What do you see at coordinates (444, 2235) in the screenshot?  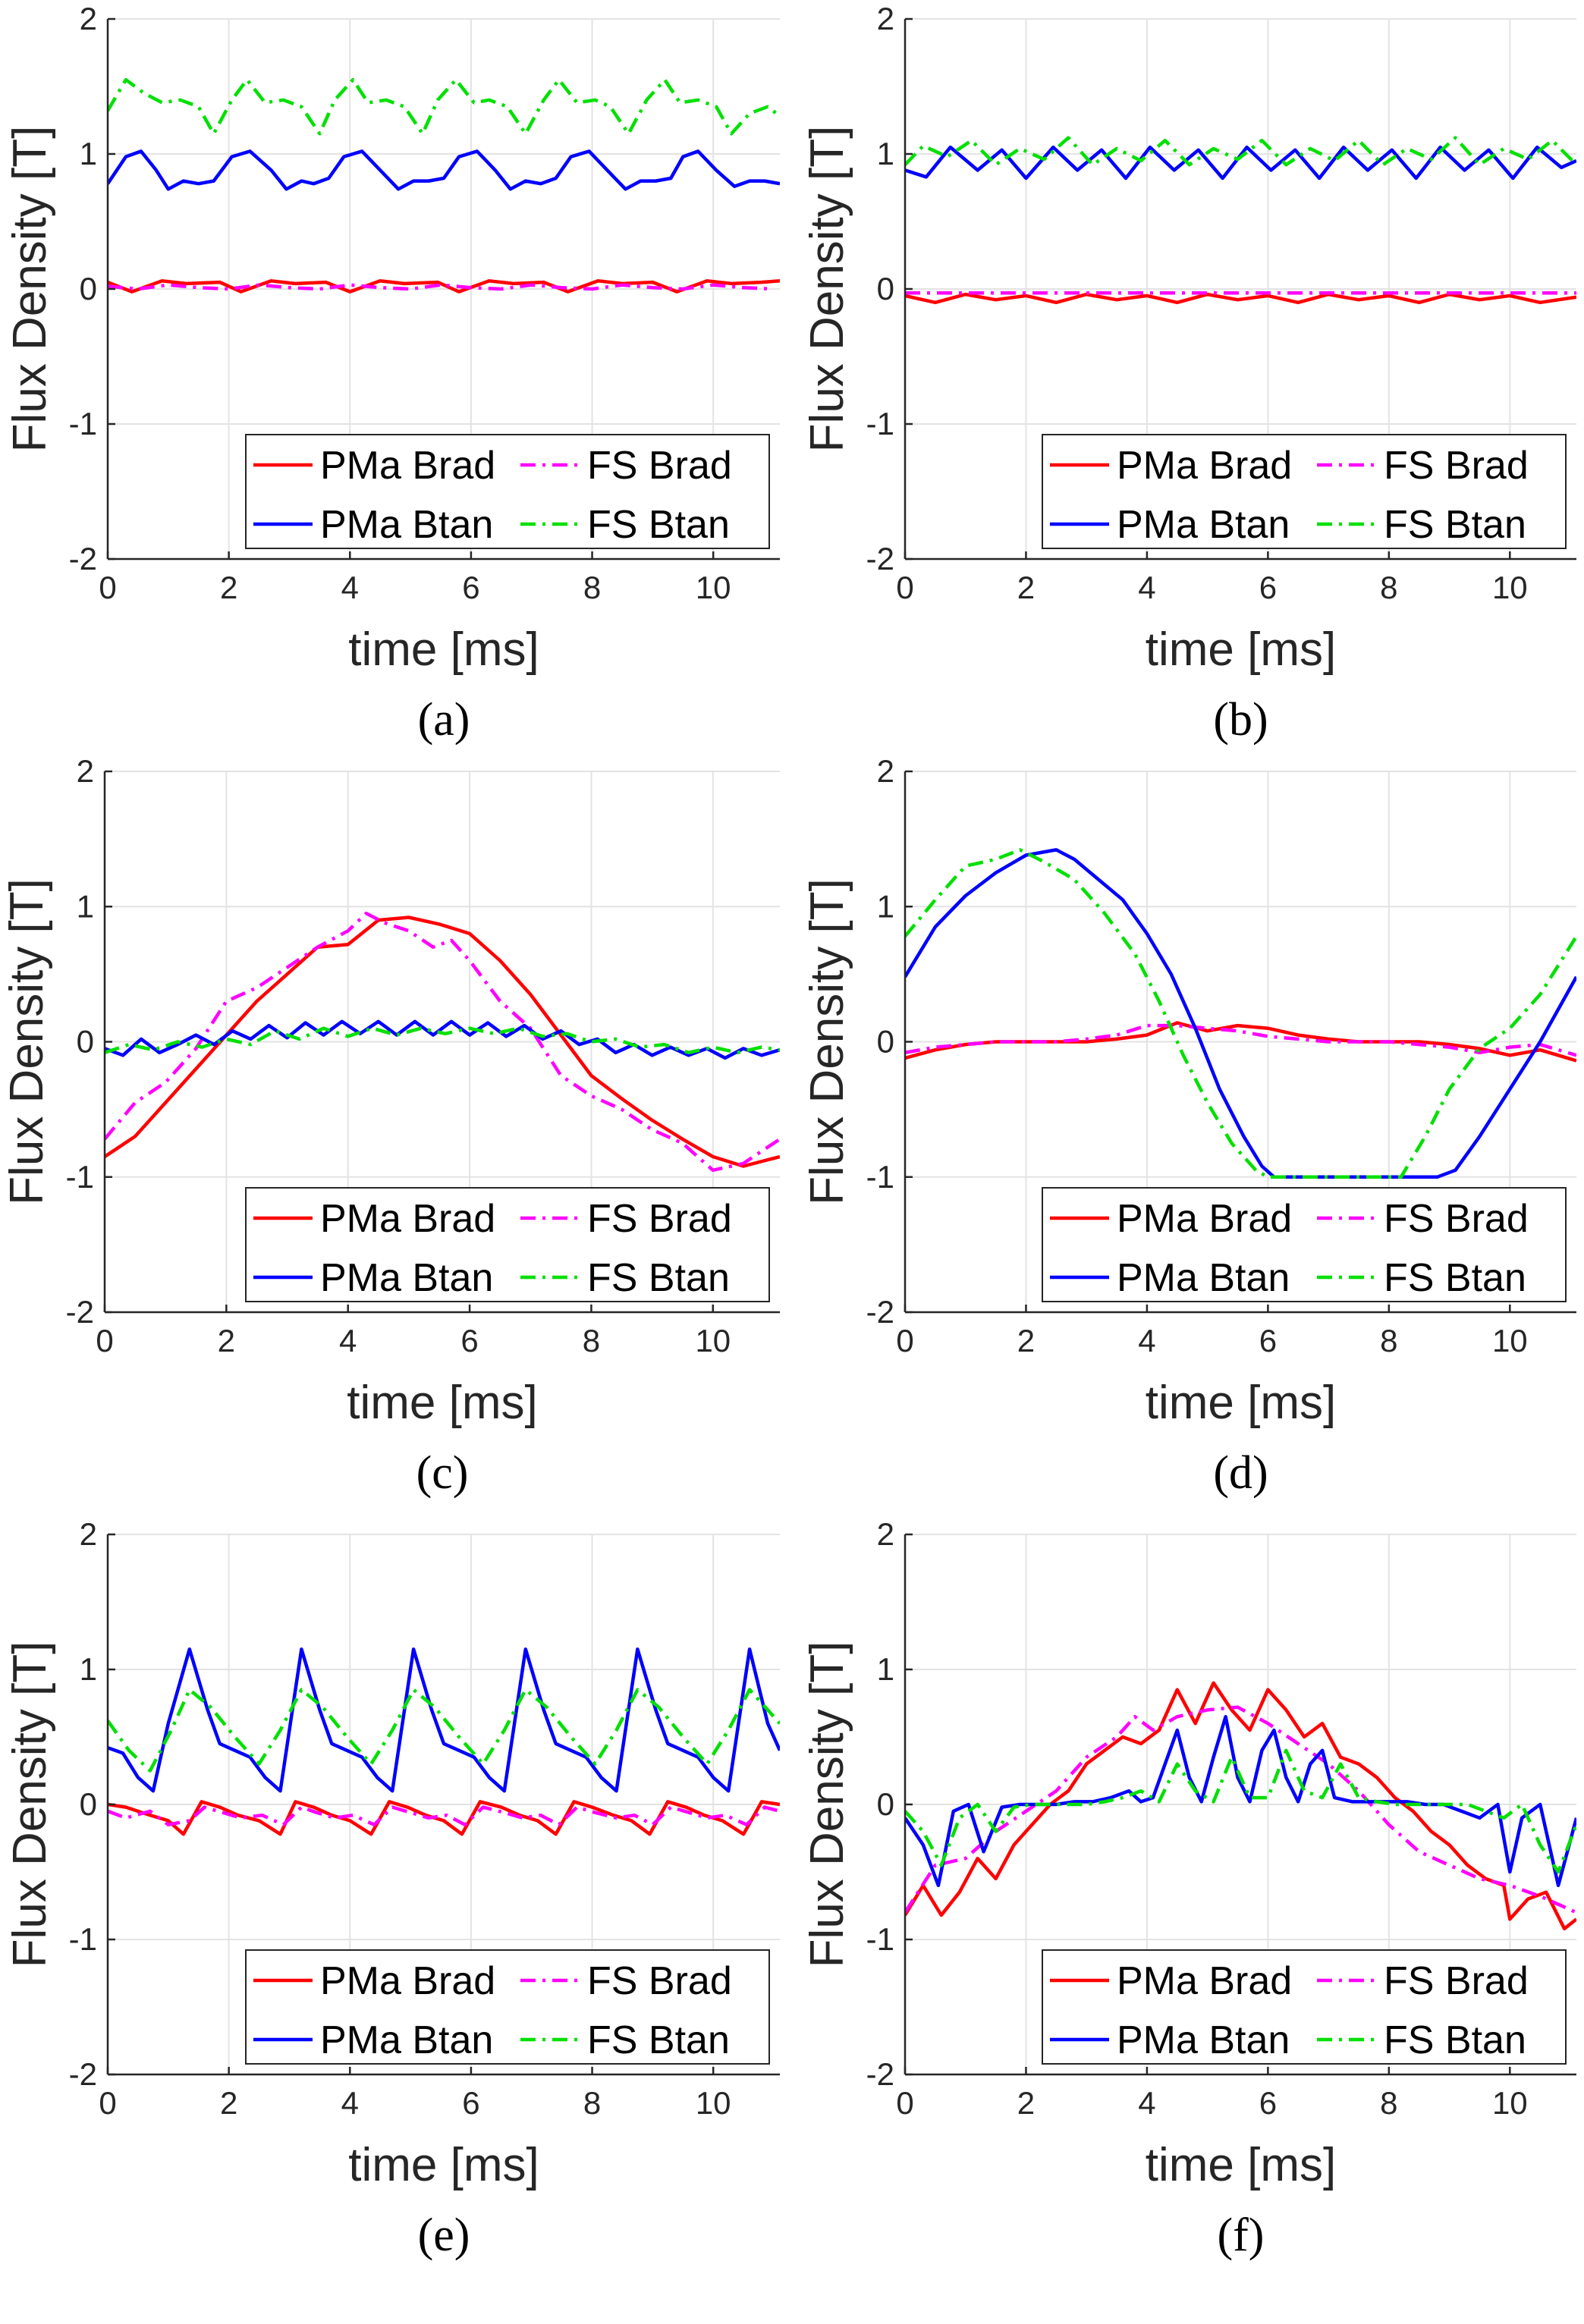 I see `panel-caption: (e)` at bounding box center [444, 2235].